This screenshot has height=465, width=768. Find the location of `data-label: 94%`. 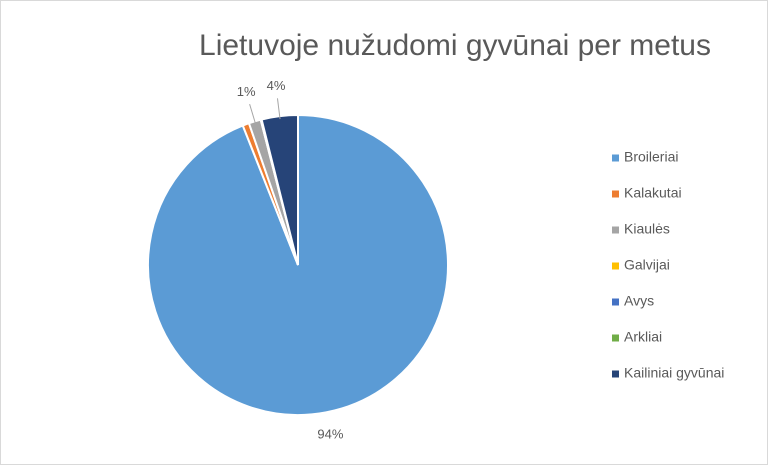

data-label: 94% is located at coordinates (330, 433).